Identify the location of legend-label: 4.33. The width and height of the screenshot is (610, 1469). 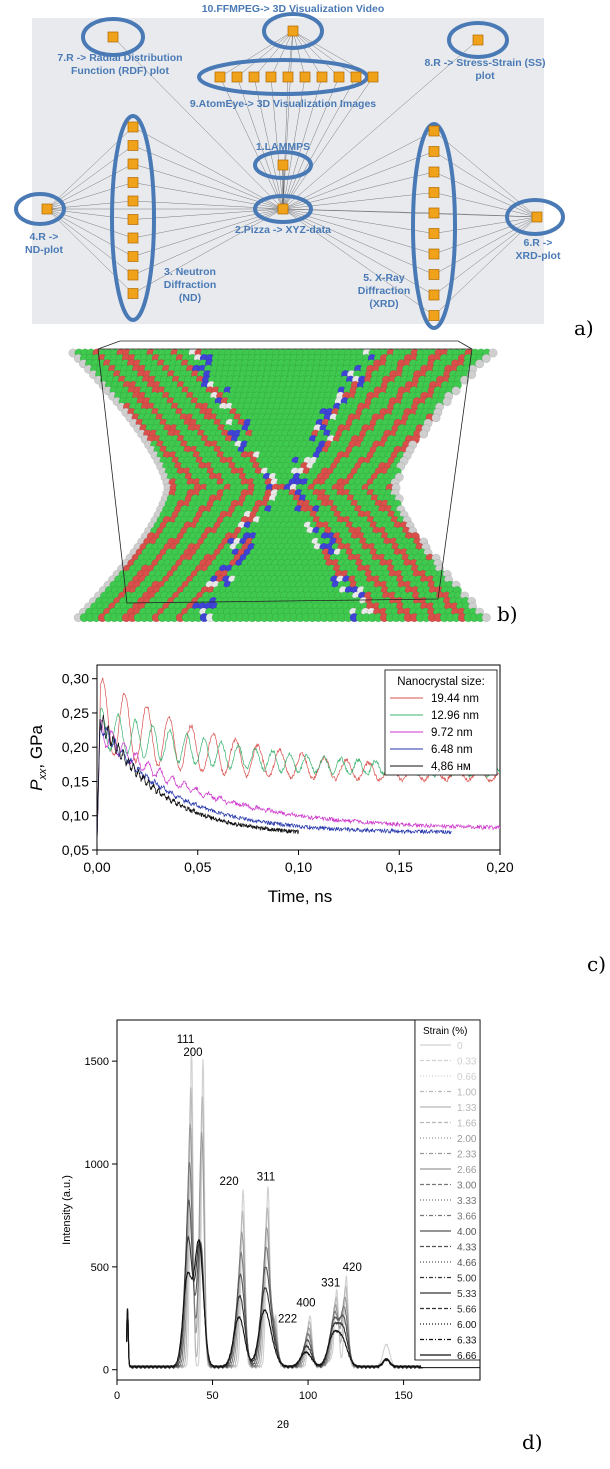
(467, 1248).